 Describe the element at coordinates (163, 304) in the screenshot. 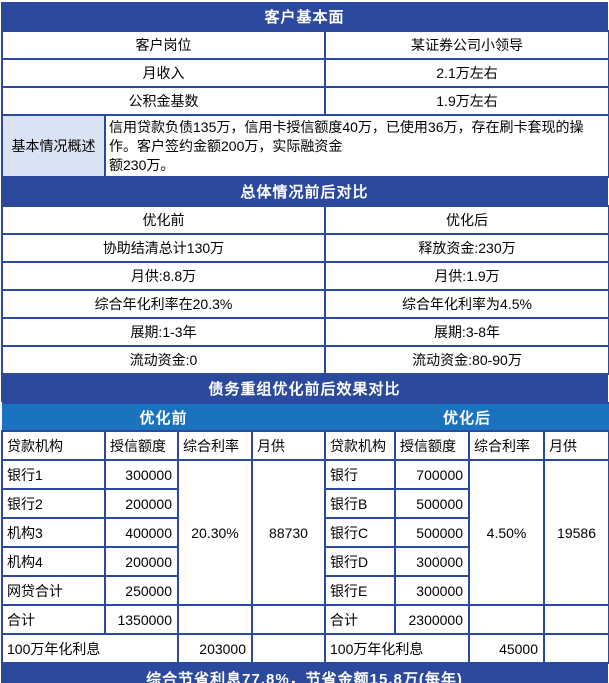

I see `annual-rate-before: 综合年化利率在20.3%` at that location.